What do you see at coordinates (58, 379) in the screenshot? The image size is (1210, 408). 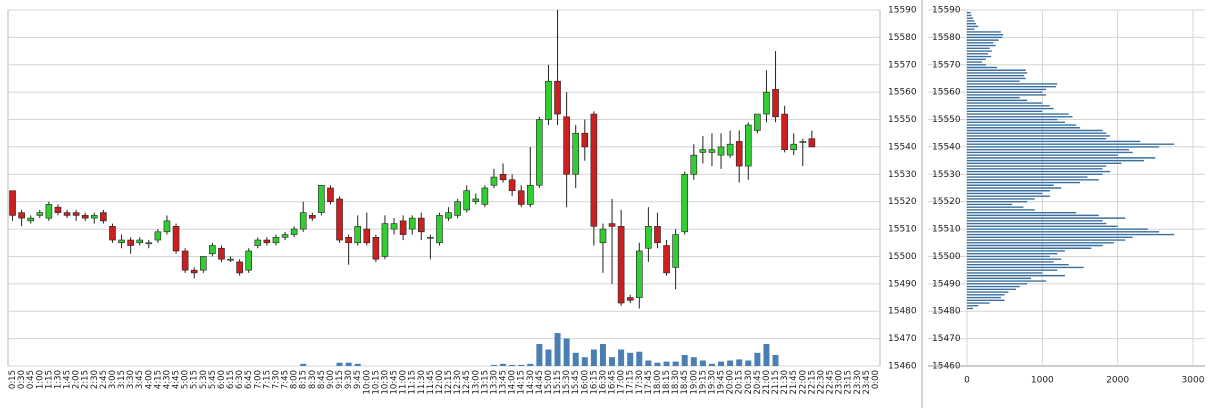 I see `x-tick-label: 1:30` at bounding box center [58, 379].